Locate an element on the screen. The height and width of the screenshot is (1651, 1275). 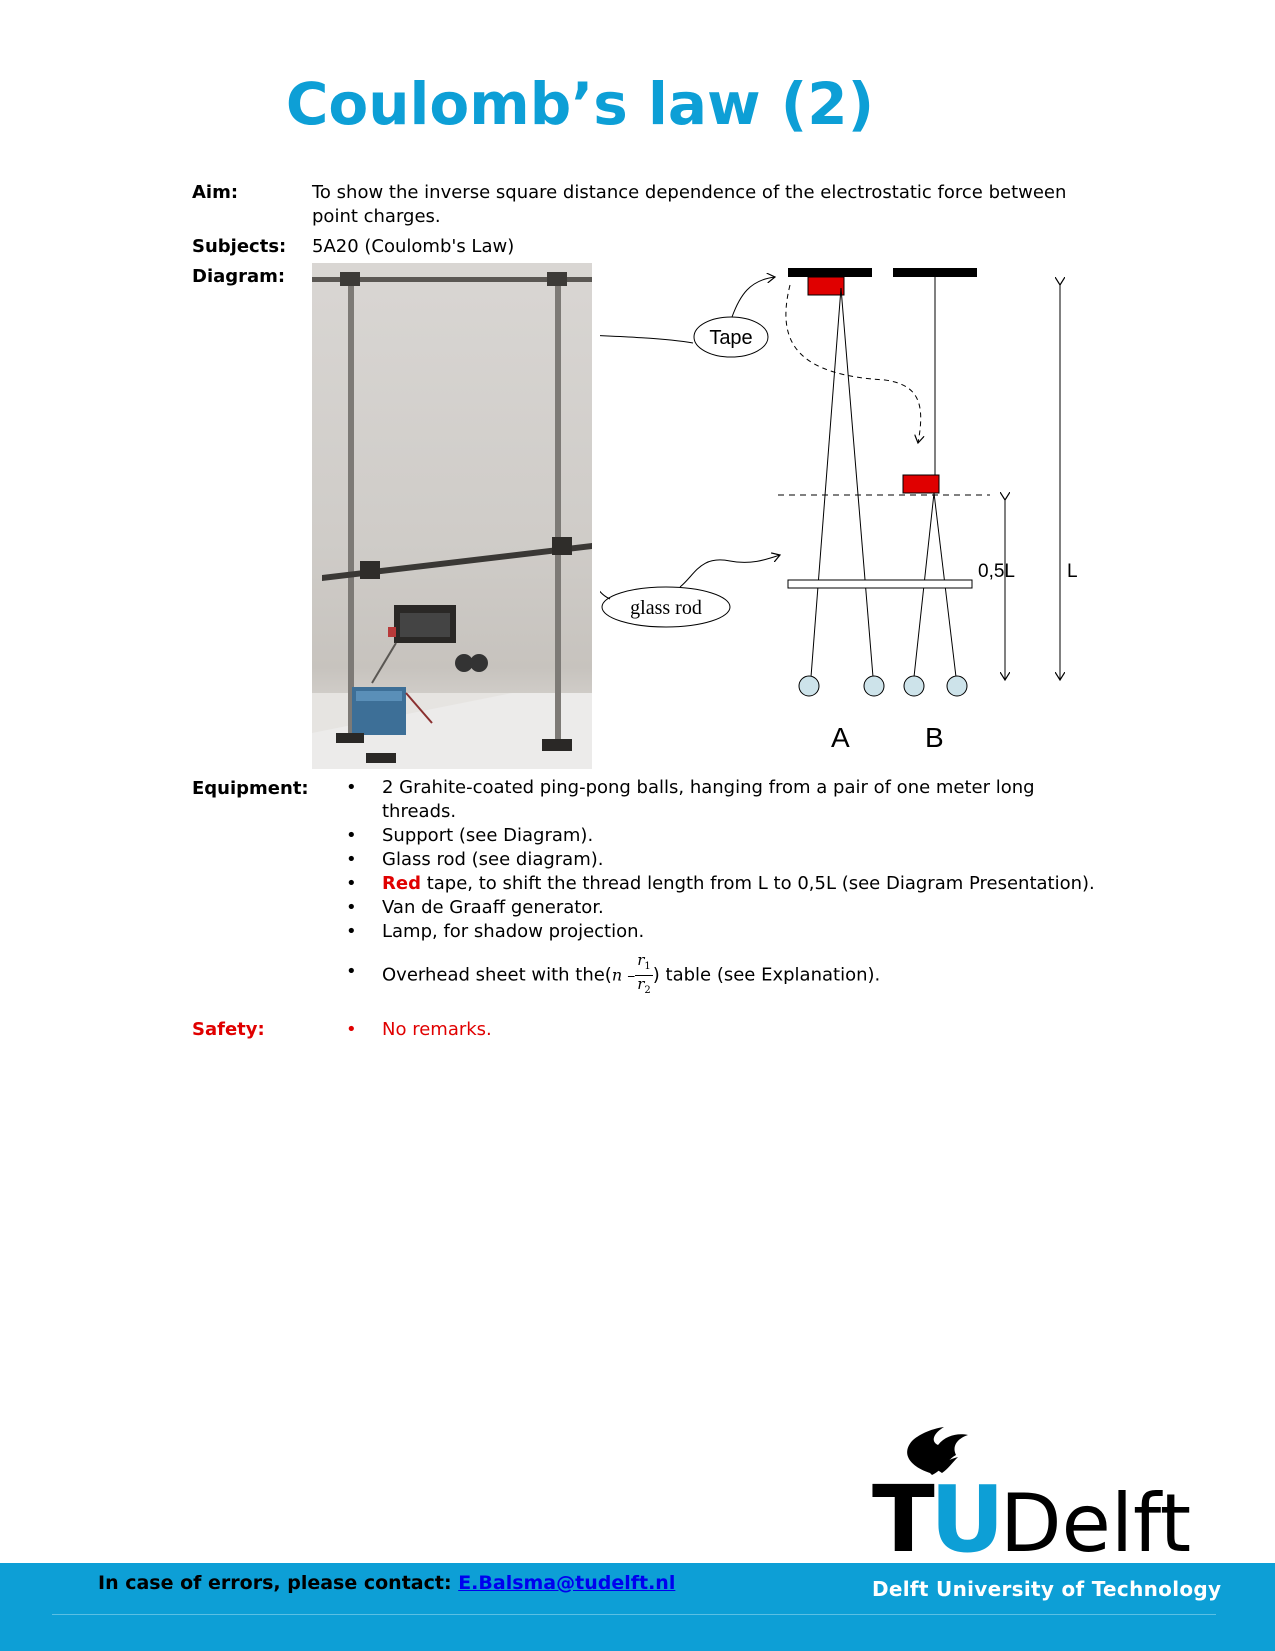
overhead-suffix: ) table (see Explanation). is located at coordinates (766, 975).